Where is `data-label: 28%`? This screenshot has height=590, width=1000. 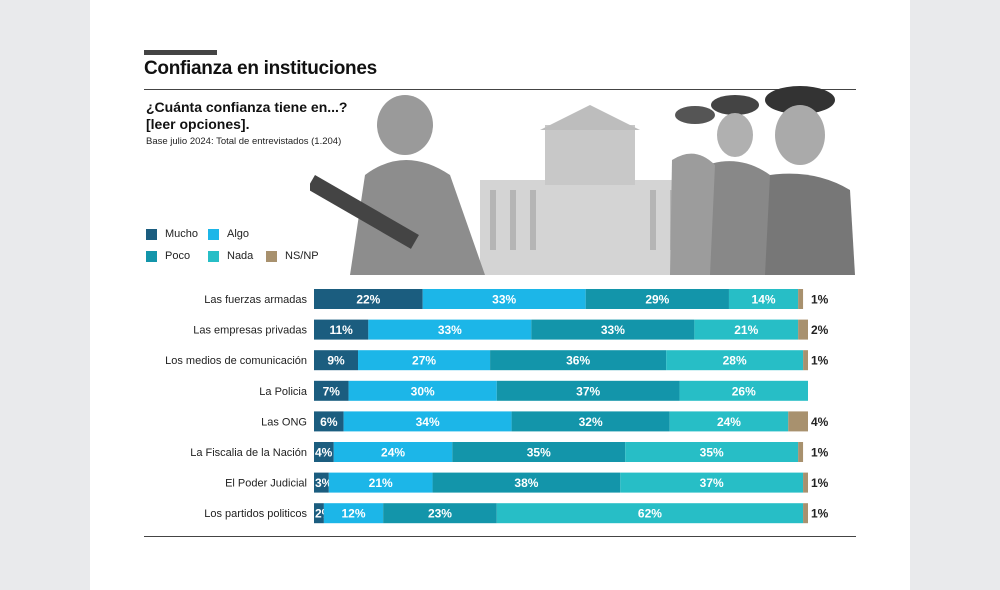
data-label: 28% is located at coordinates (735, 361).